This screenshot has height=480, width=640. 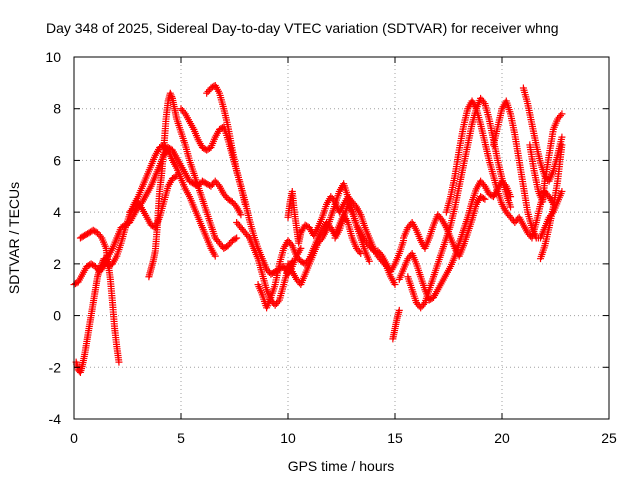 What do you see at coordinates (341, 466) in the screenshot?
I see `x-axis-label: GPS time / hours` at bounding box center [341, 466].